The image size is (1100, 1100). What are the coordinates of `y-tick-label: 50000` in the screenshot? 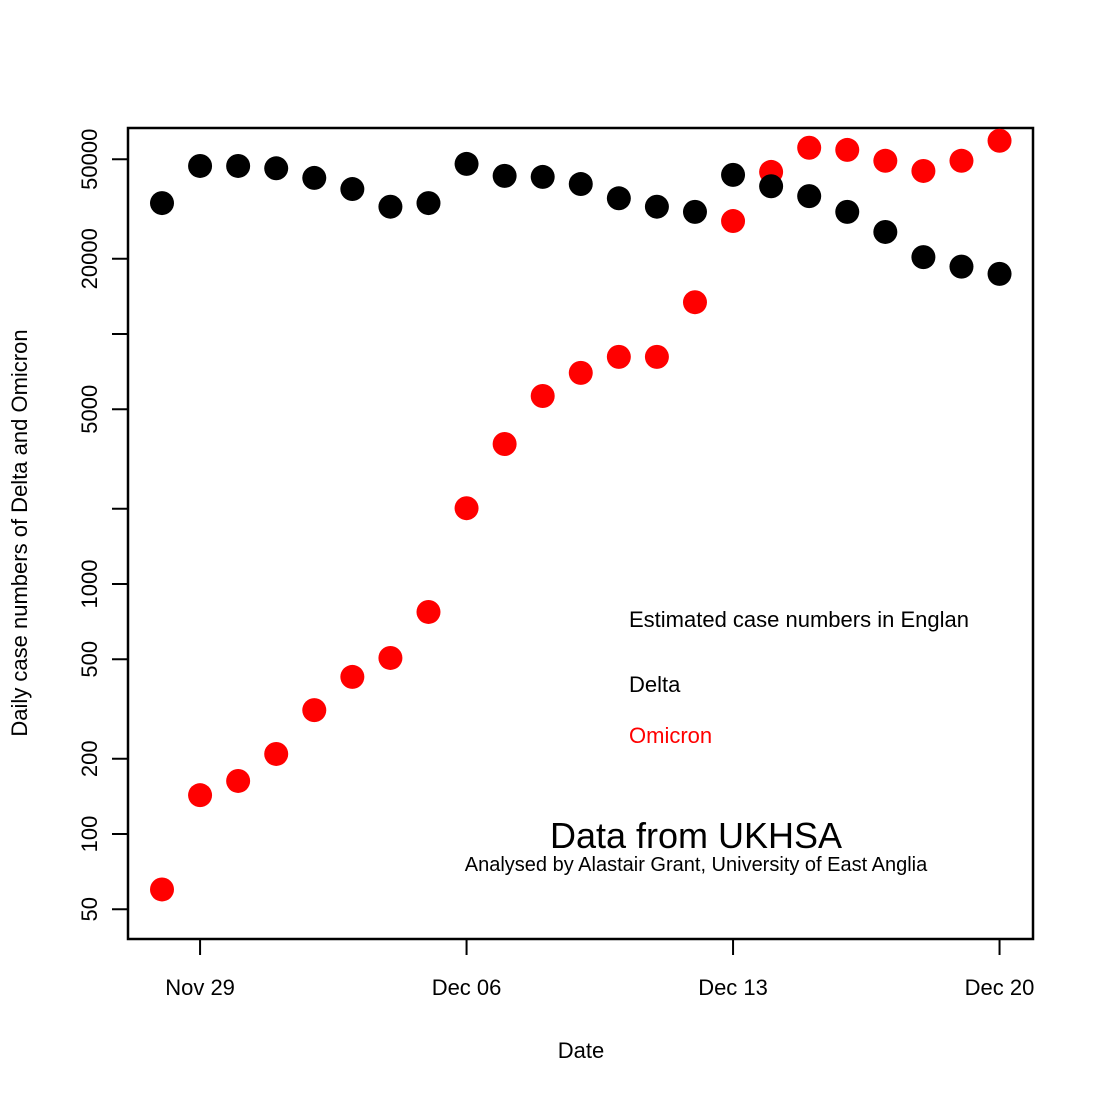 It's located at (89, 159).